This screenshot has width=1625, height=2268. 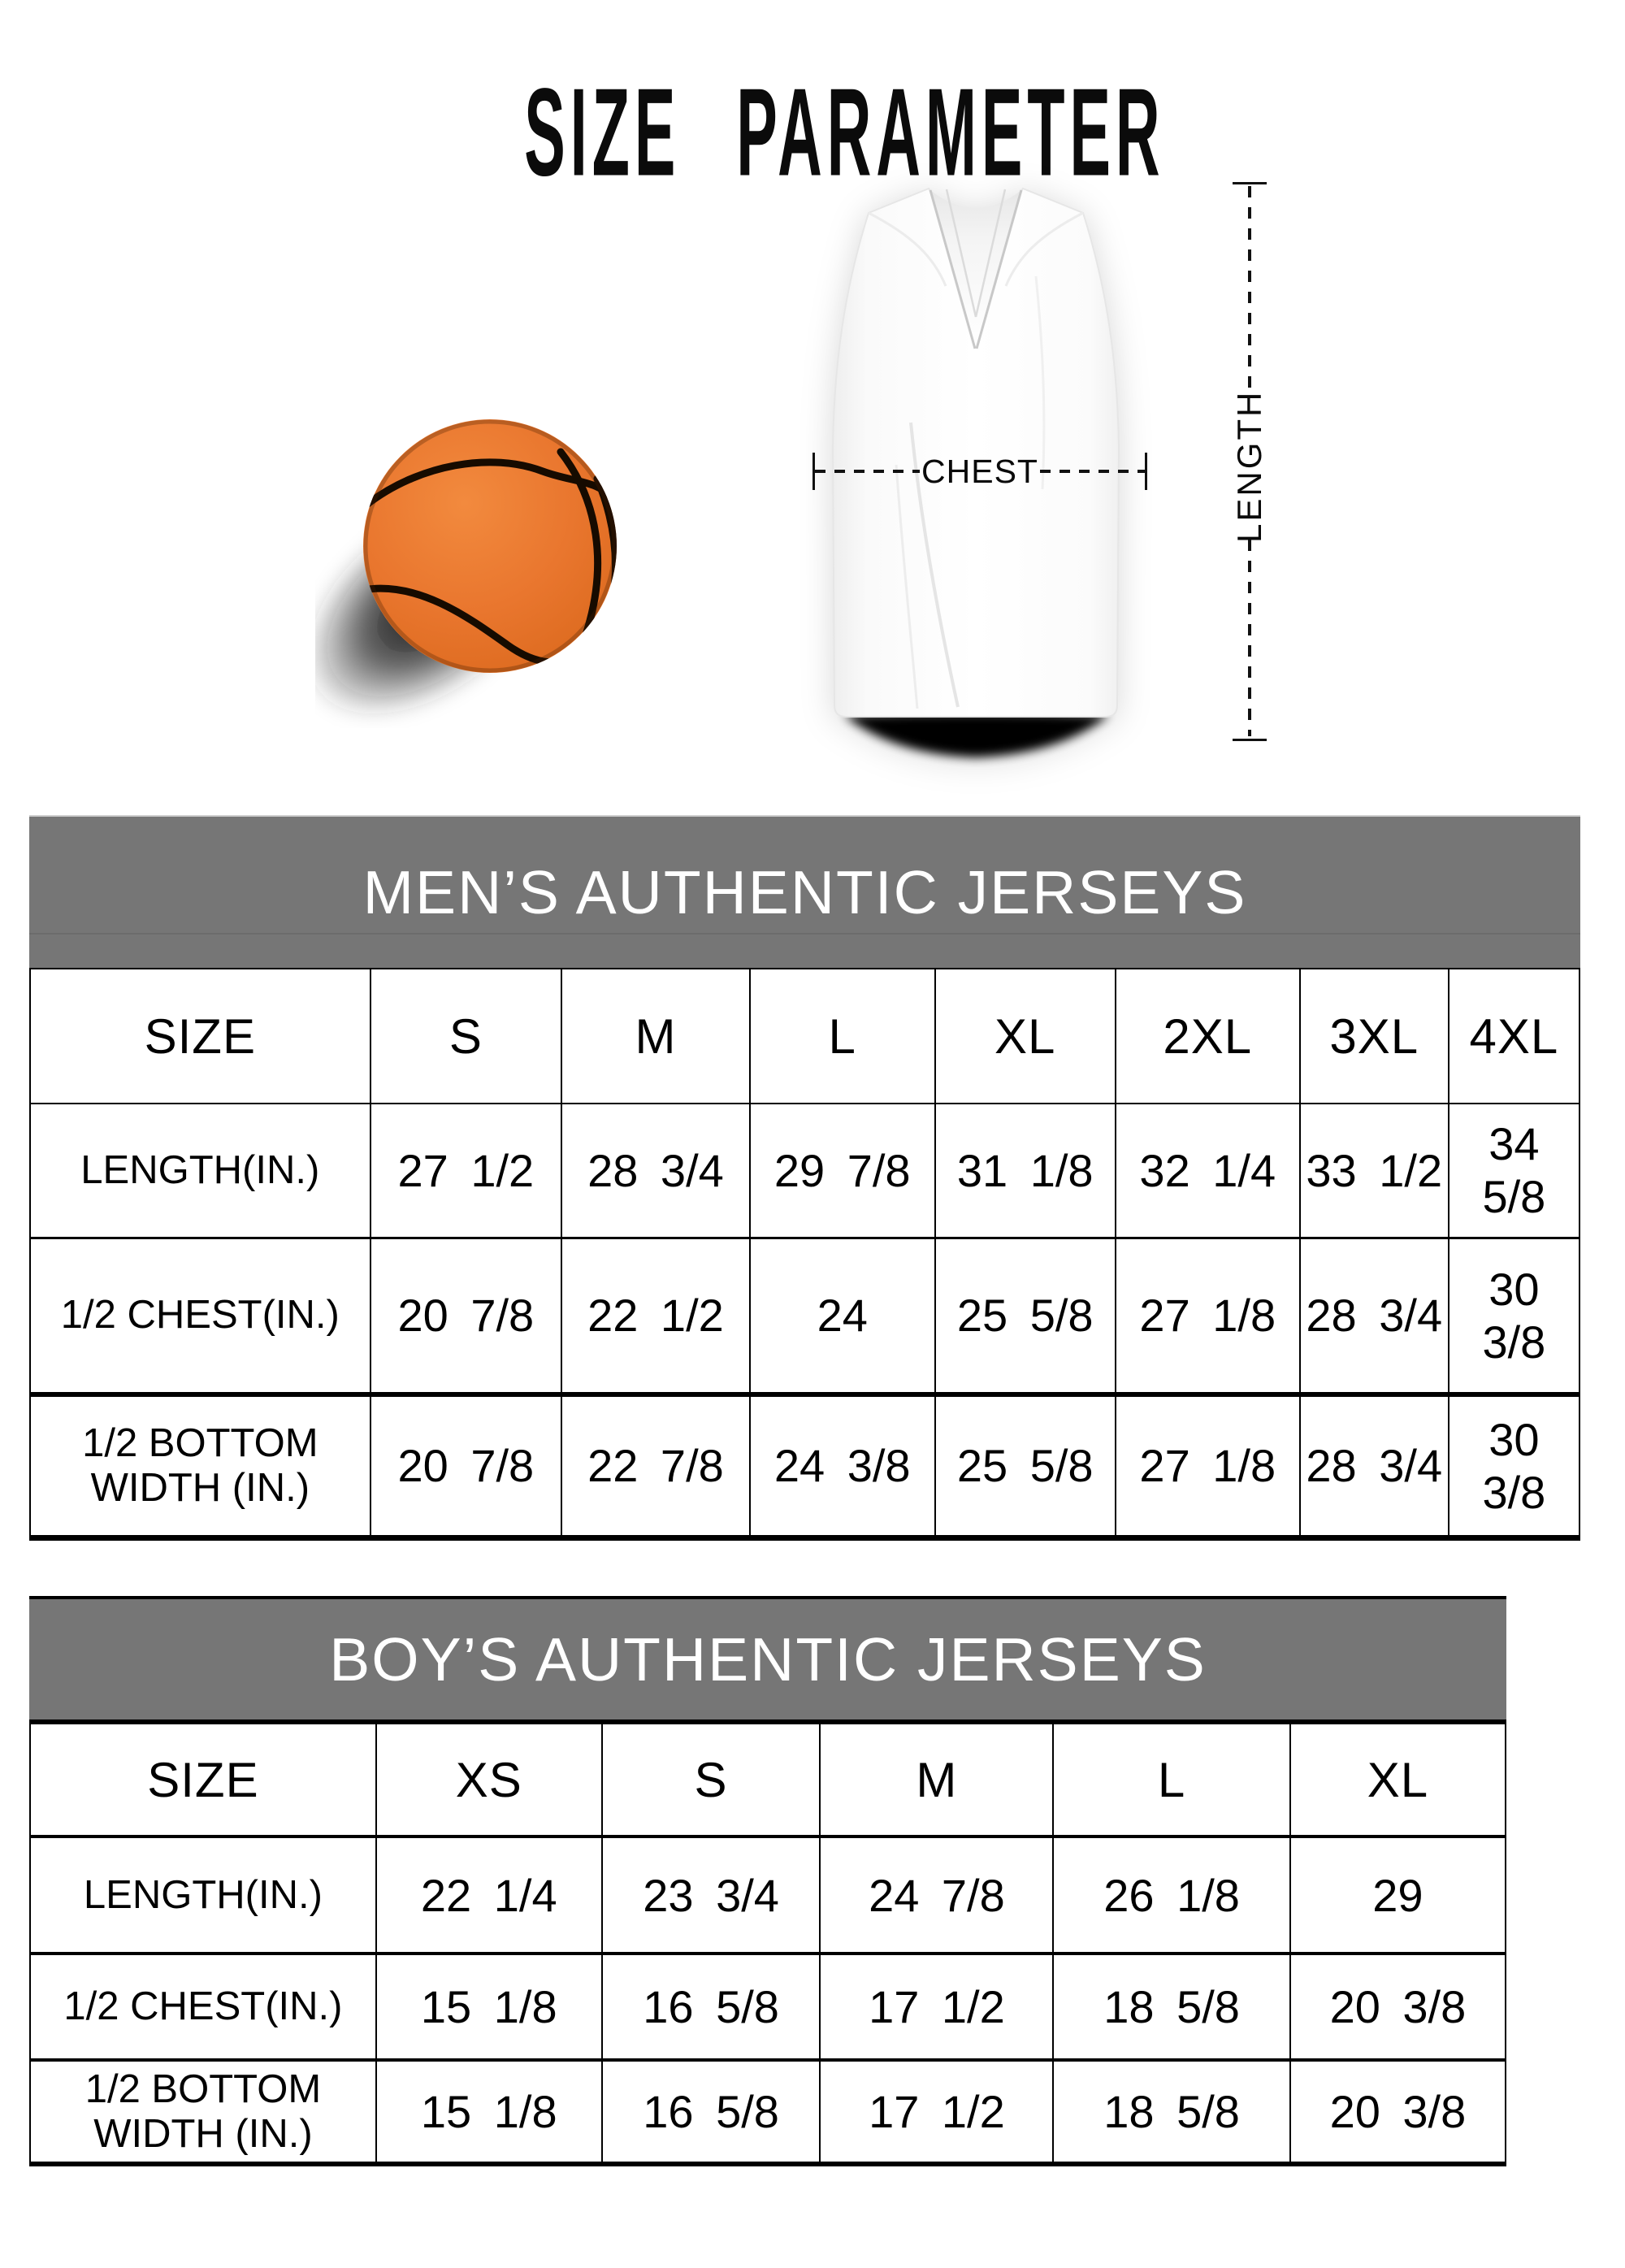 I want to click on size-value-cell: 24 7/8, so click(x=937, y=1894).